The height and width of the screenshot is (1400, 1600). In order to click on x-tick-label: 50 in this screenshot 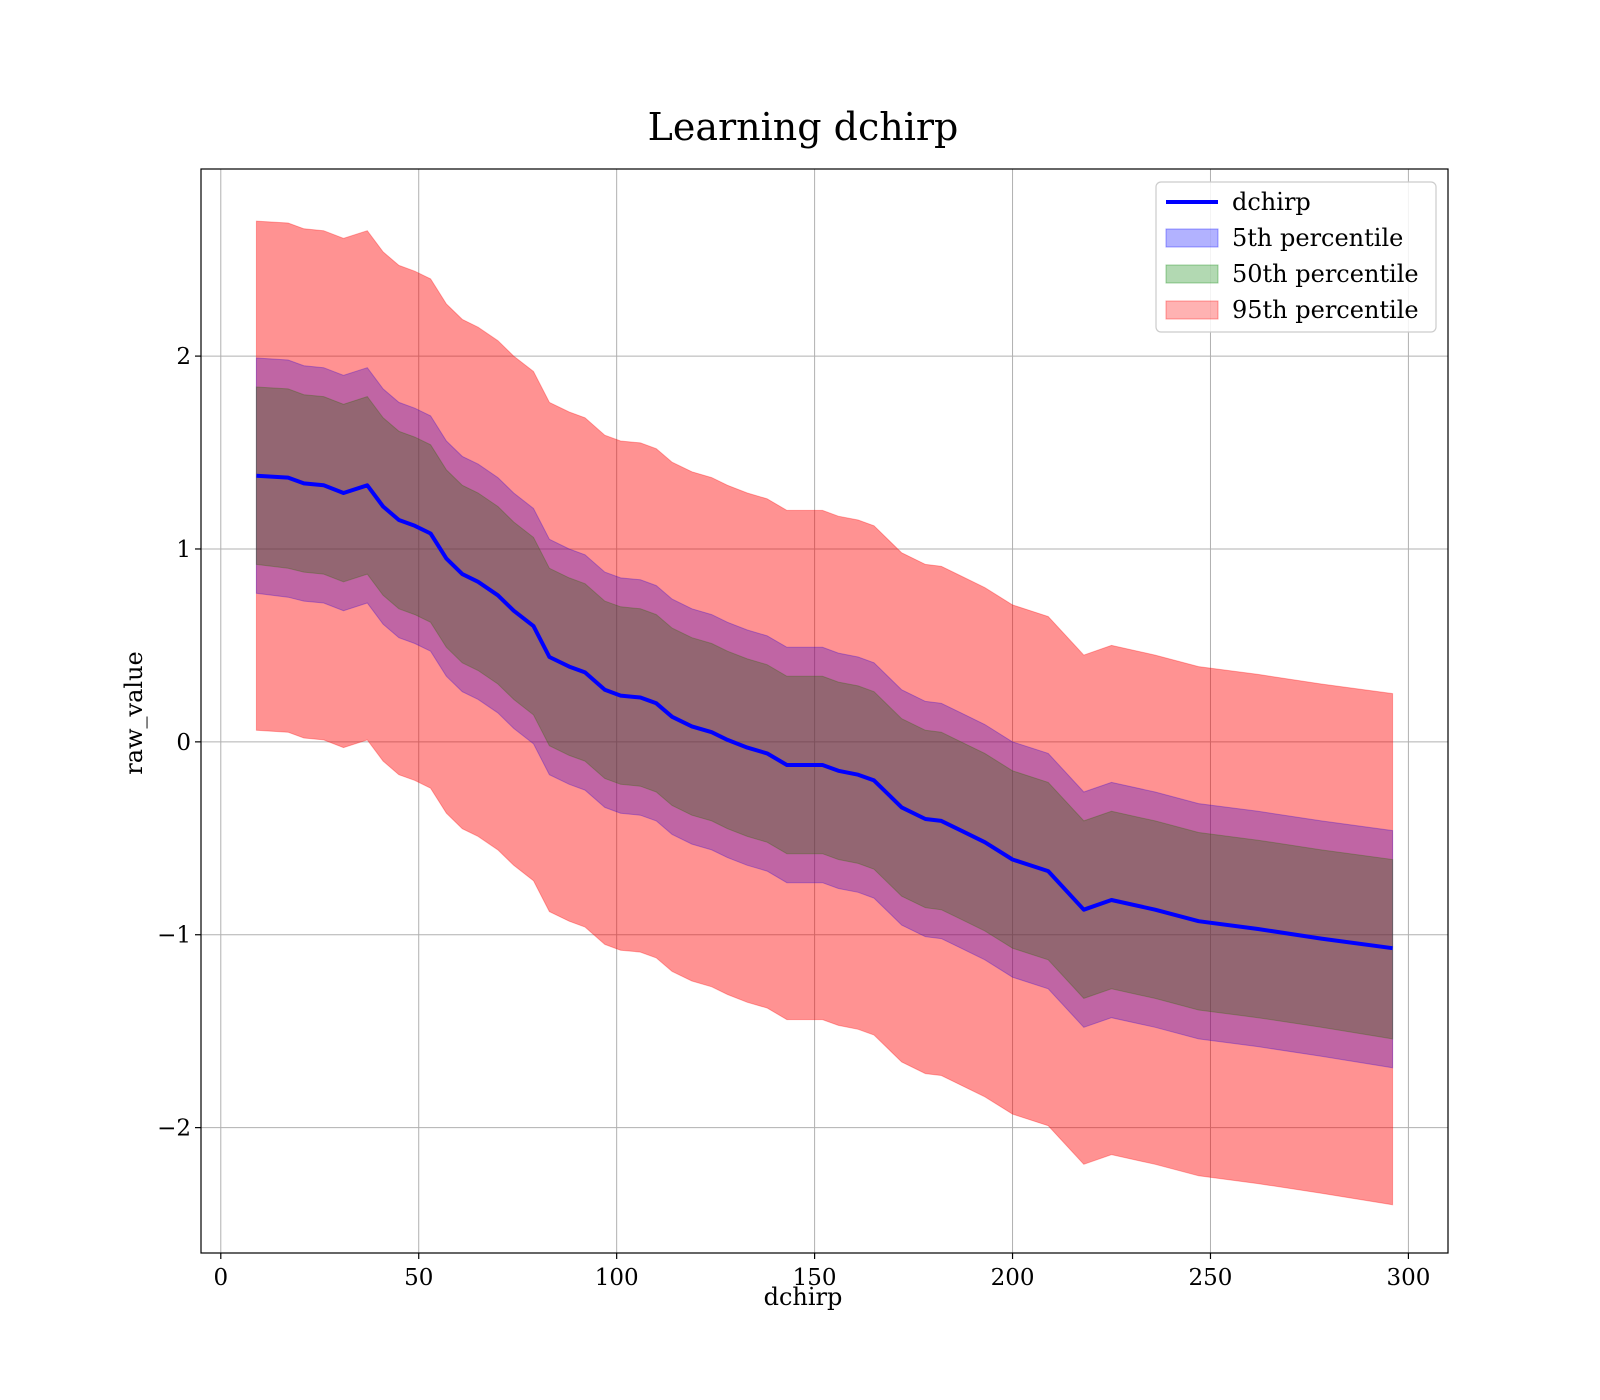, I will do `click(418, 1278)`.